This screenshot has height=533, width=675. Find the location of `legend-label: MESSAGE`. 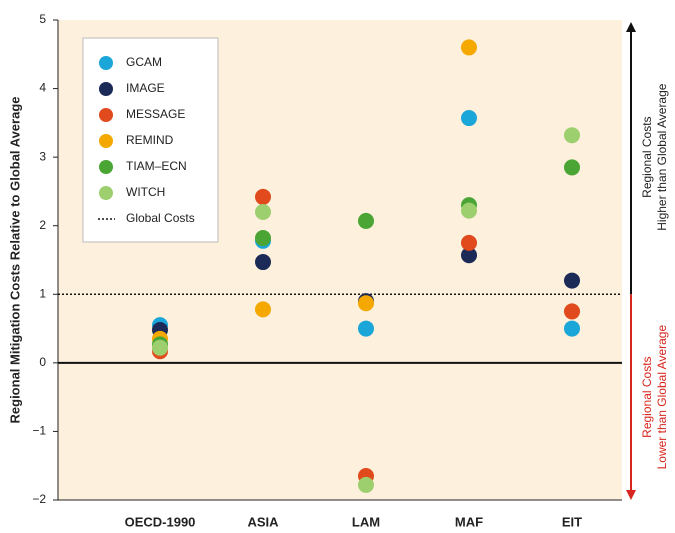

legend-label: MESSAGE is located at coordinates (155, 114).